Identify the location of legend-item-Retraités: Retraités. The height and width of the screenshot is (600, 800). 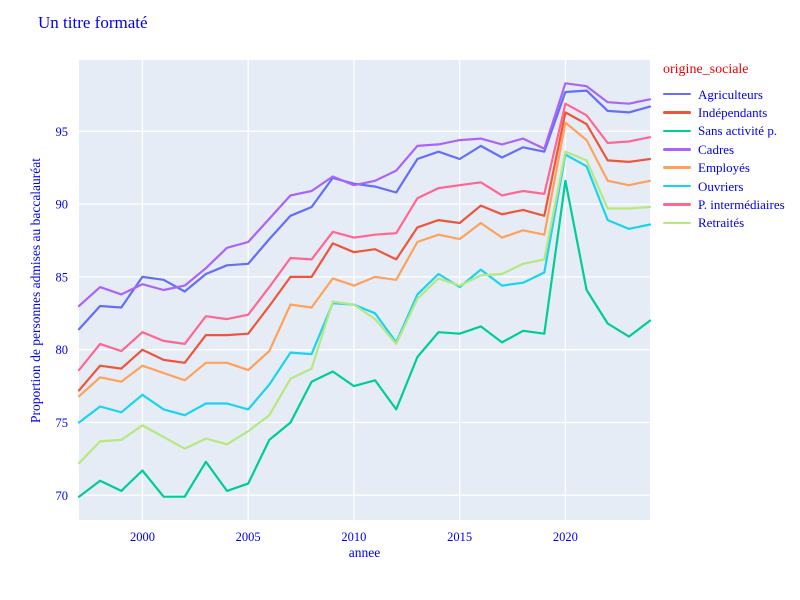
(731, 223).